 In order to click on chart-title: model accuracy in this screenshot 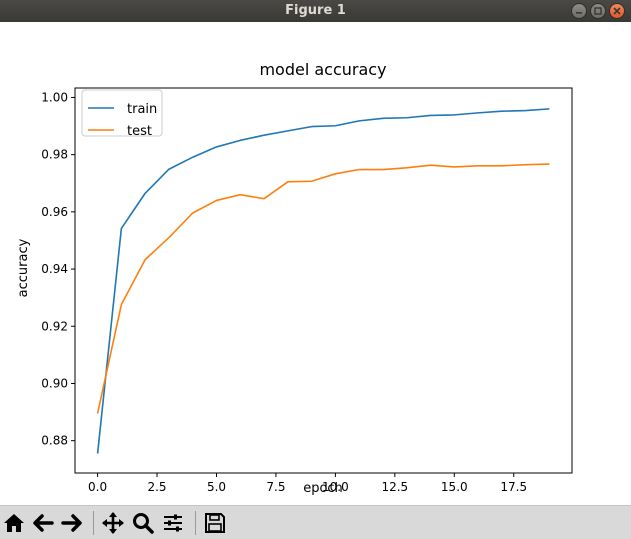, I will do `click(322, 69)`.